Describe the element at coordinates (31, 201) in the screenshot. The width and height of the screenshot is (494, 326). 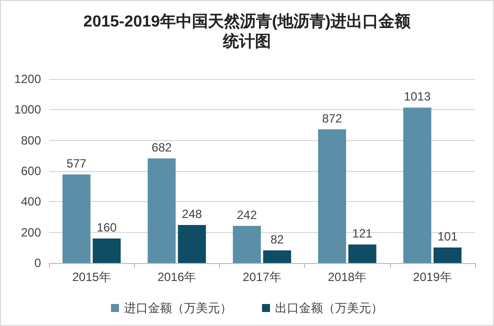
I see `y-tick-label: 400` at that location.